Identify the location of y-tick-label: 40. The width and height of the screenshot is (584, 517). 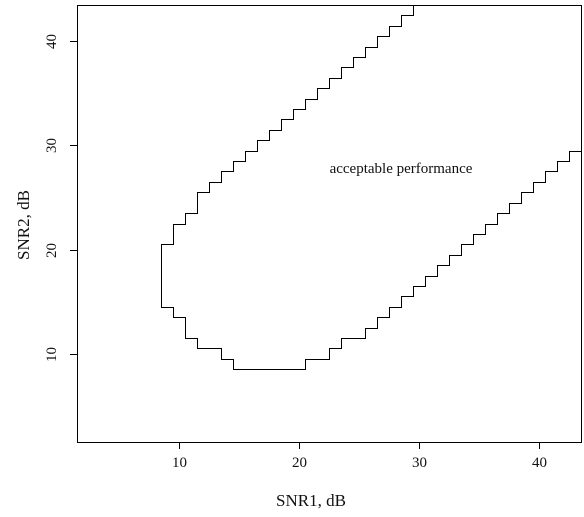
(52, 41).